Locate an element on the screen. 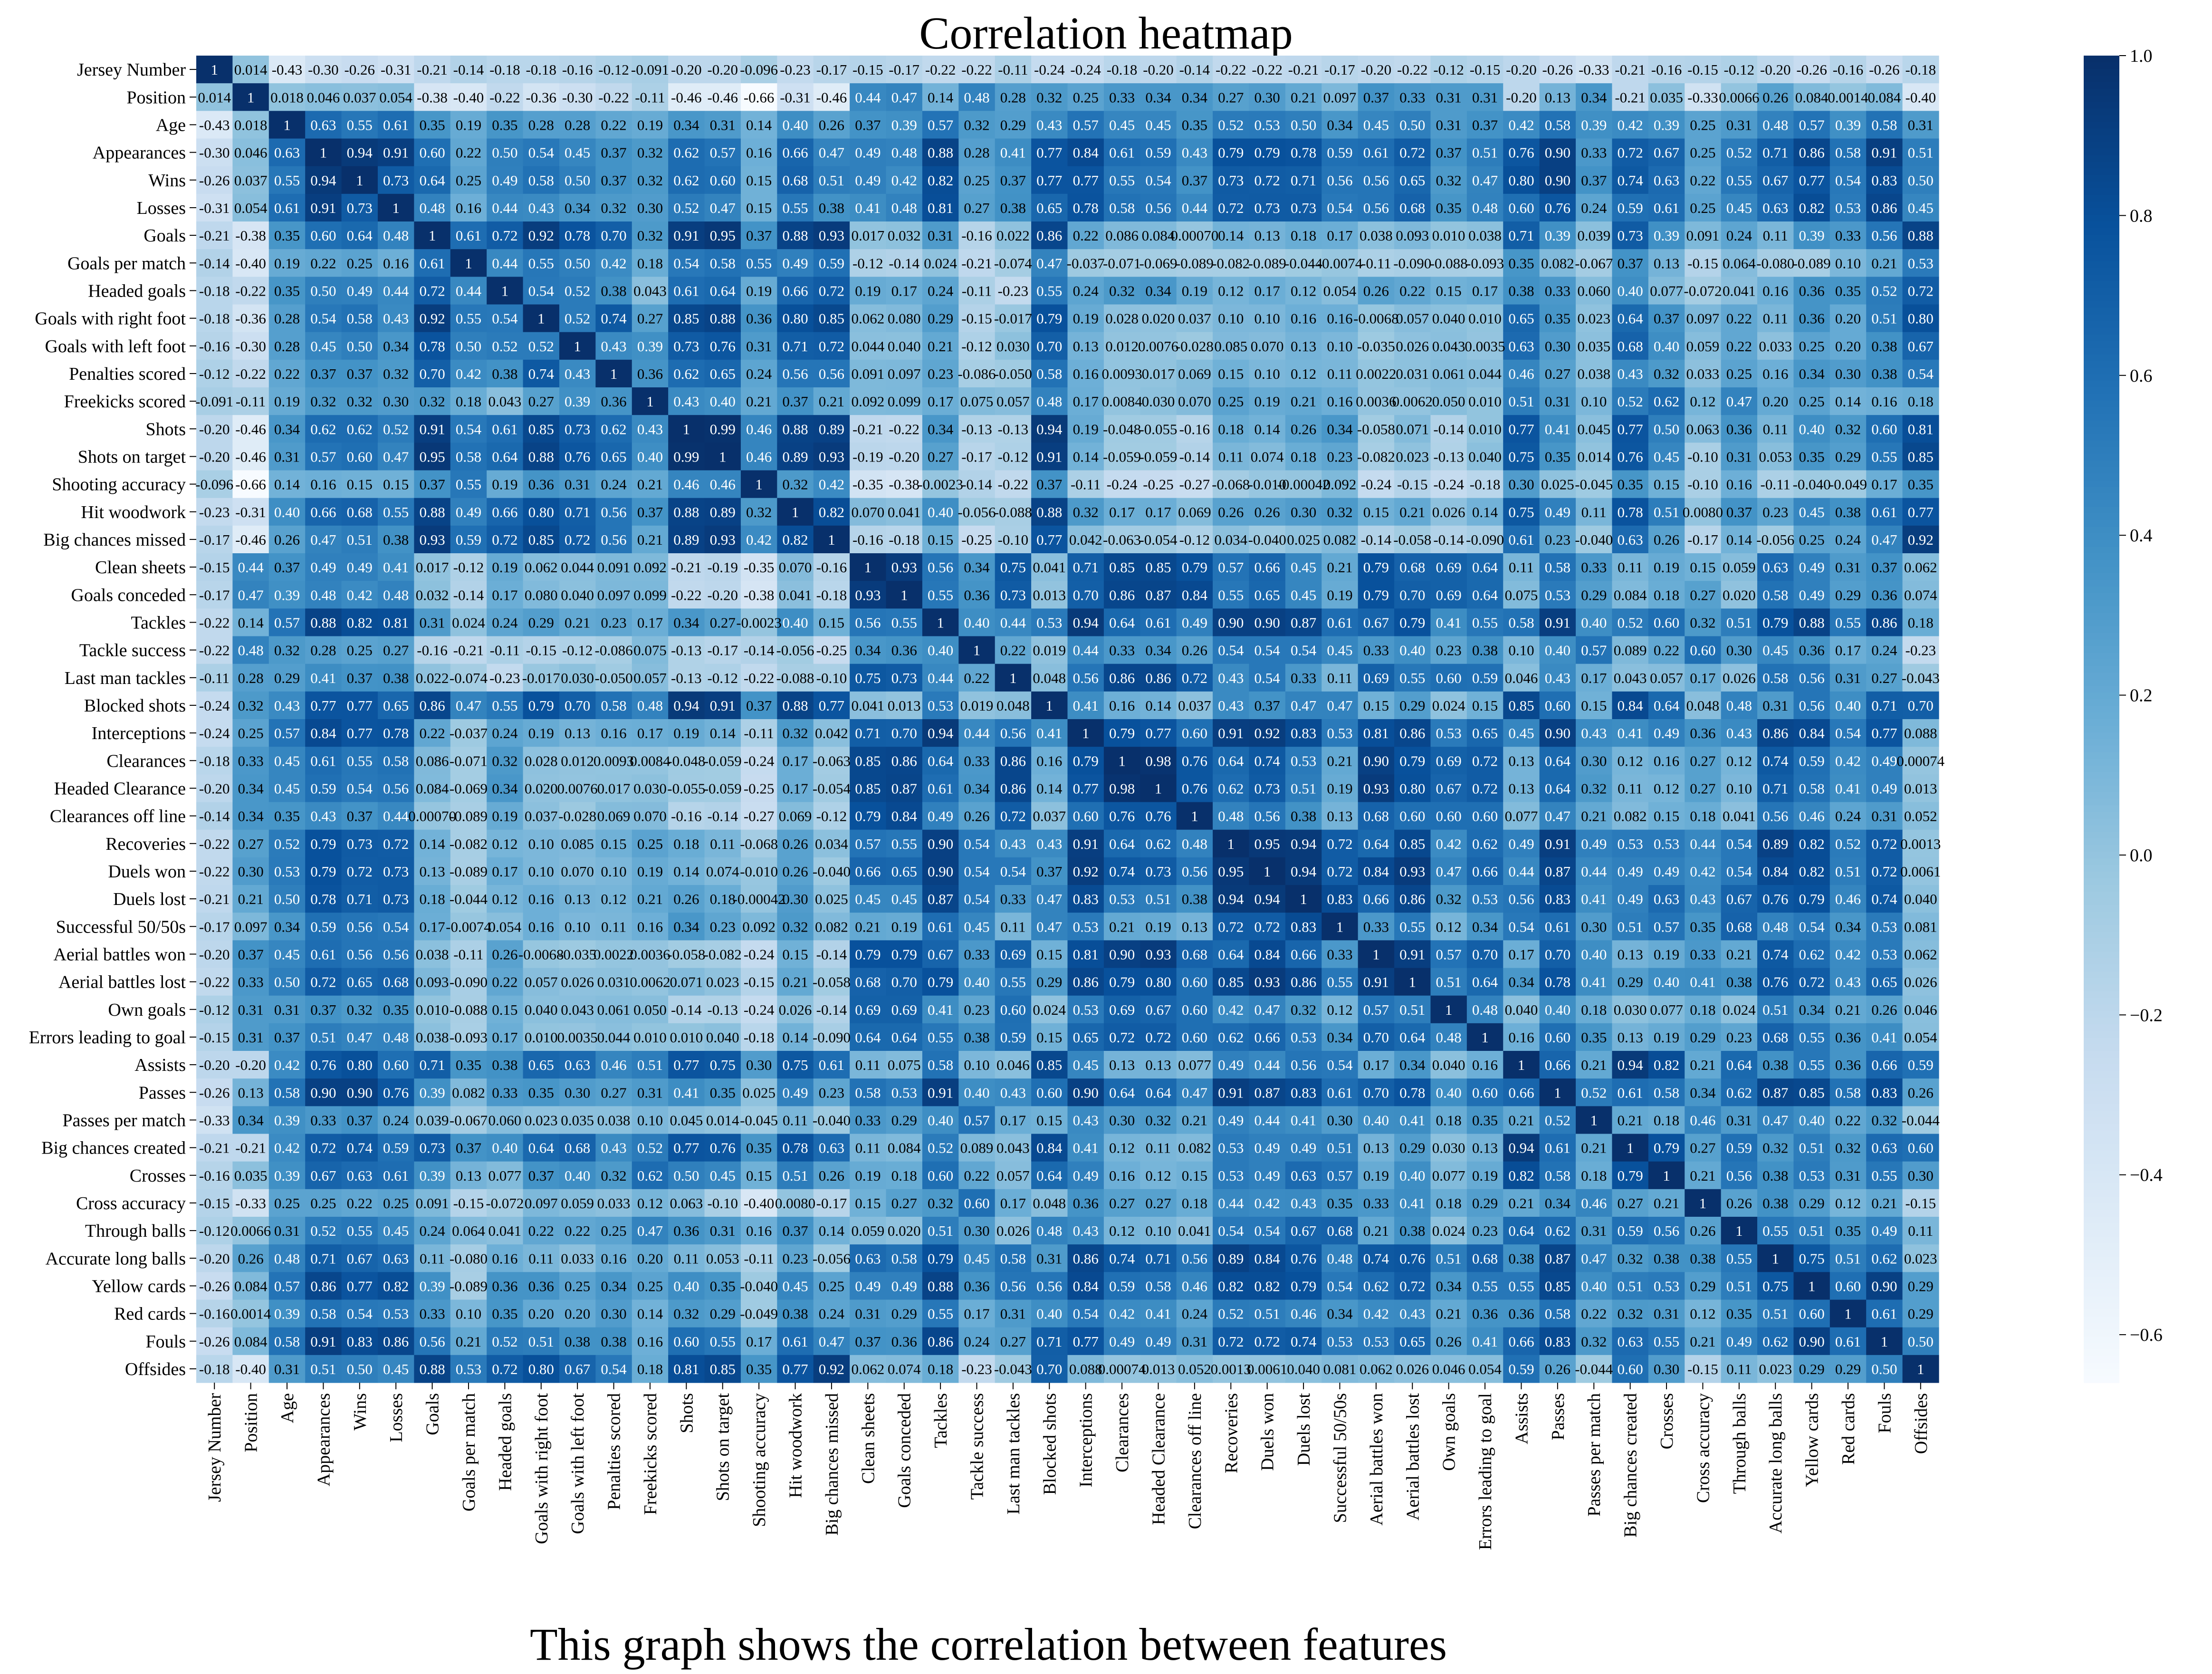  cell-annotation: 0.57 is located at coordinates (287, 622).